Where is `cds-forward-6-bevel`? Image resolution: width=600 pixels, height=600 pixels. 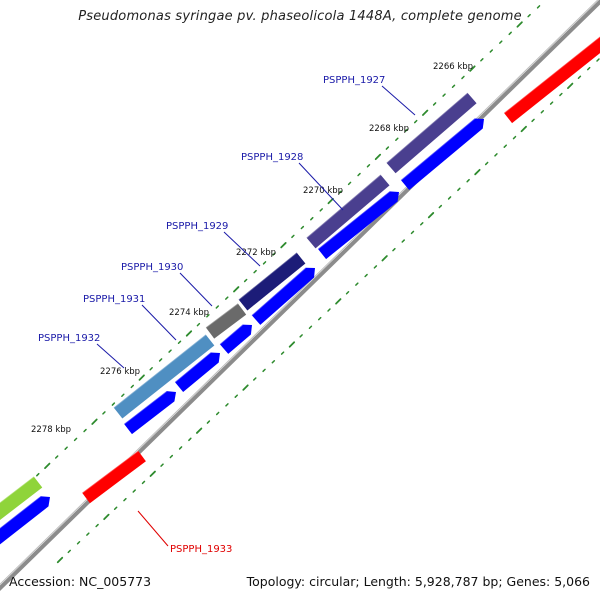
cds-forward-6-bevel is located at coordinates (20, 512).